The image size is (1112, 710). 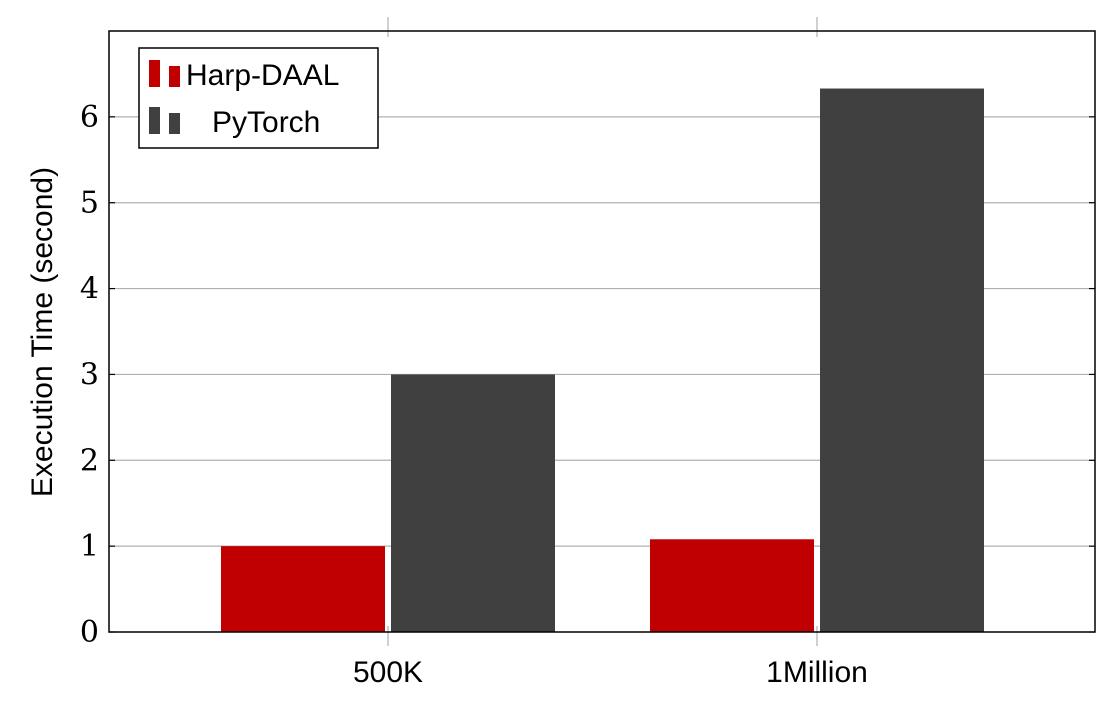 What do you see at coordinates (89, 203) in the screenshot?
I see `y-tick-label: 5` at bounding box center [89, 203].